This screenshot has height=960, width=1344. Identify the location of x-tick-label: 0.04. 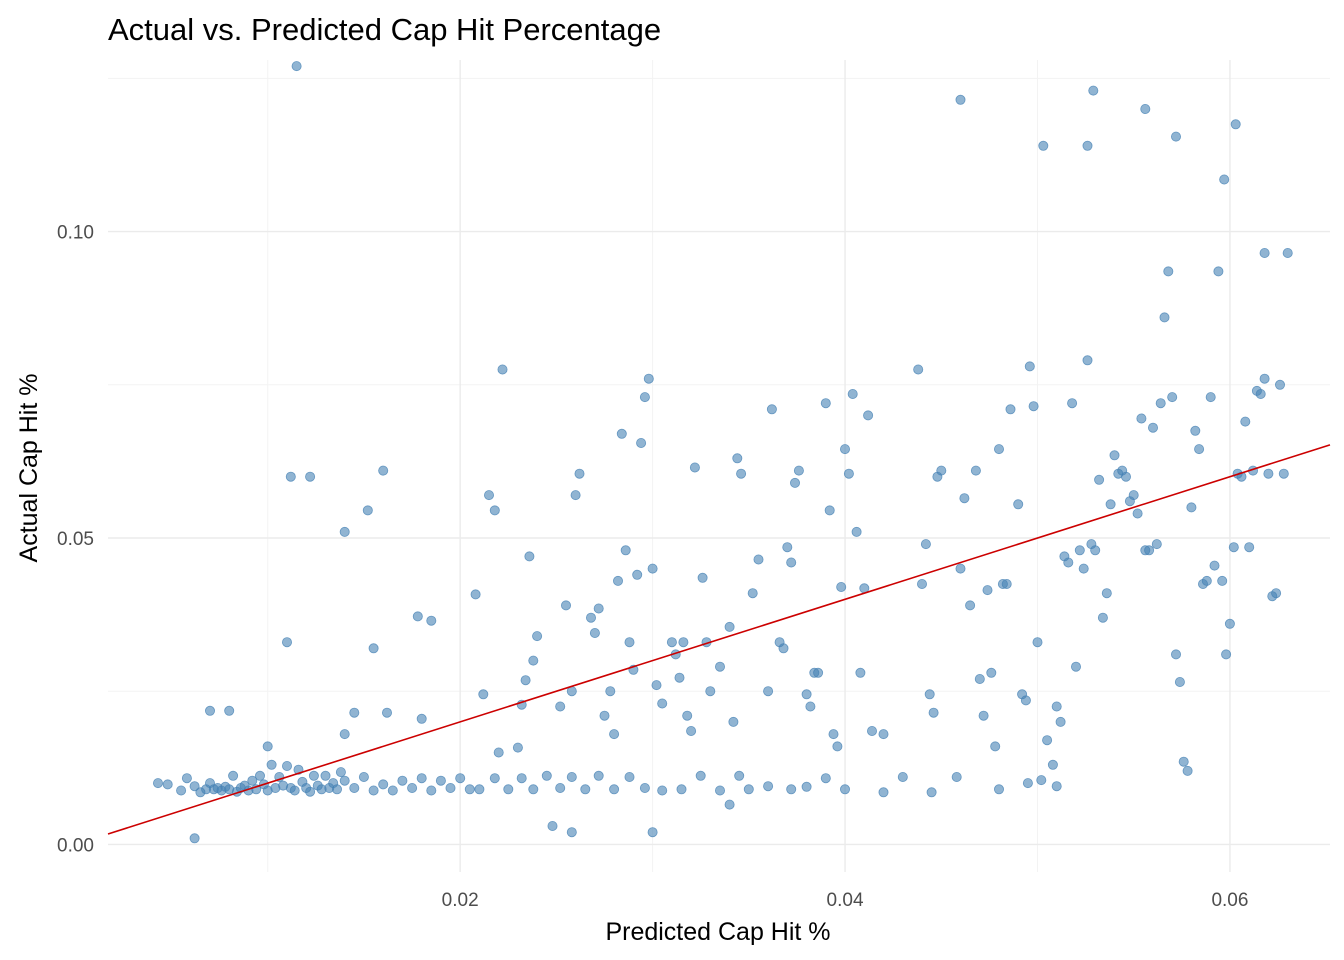
(845, 900).